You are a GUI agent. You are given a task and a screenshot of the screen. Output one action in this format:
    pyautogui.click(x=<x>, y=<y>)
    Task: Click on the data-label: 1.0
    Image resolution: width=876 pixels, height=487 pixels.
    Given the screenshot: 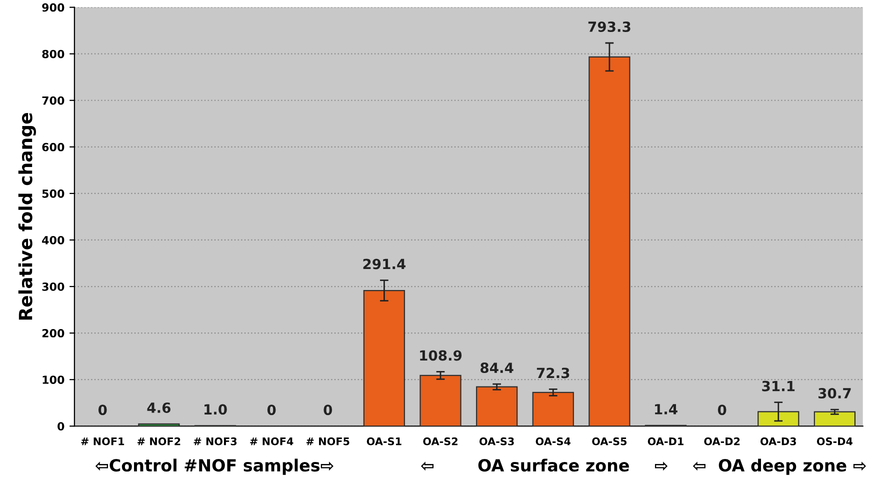 What is the action you would take?
    pyautogui.click(x=215, y=409)
    